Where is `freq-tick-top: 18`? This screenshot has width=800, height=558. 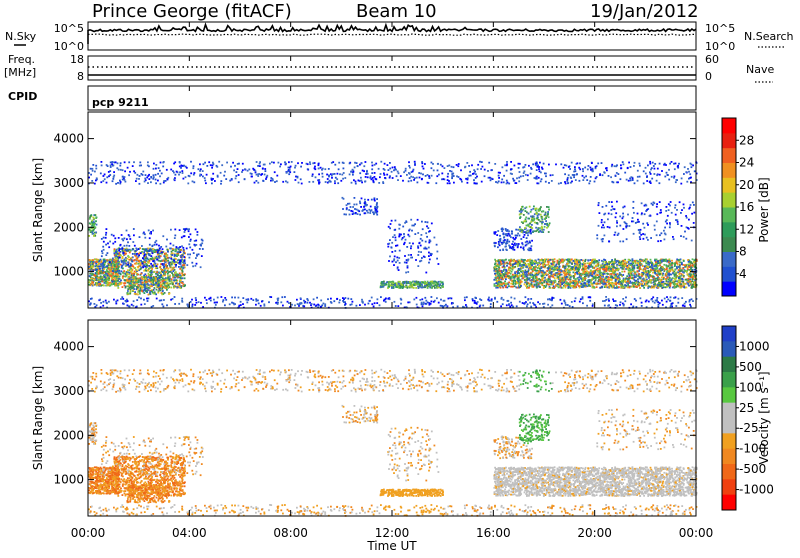
freq-tick-top: 18 is located at coordinates (77, 59).